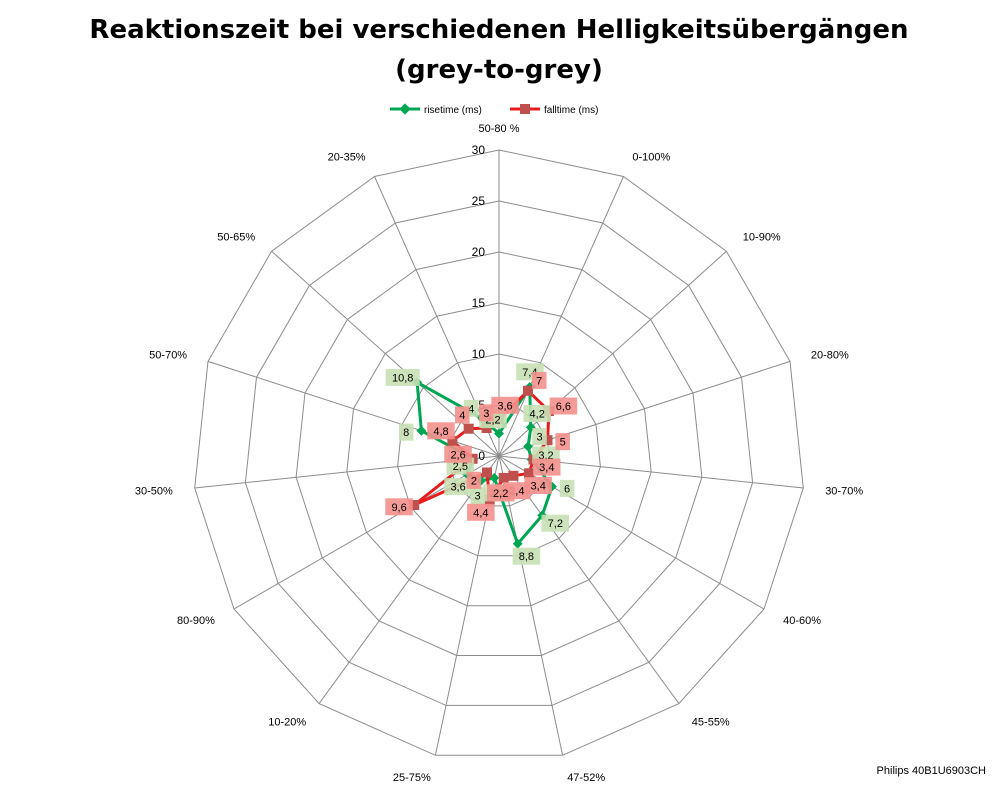  I want to click on data-label-risetime: 10,8, so click(402, 377).